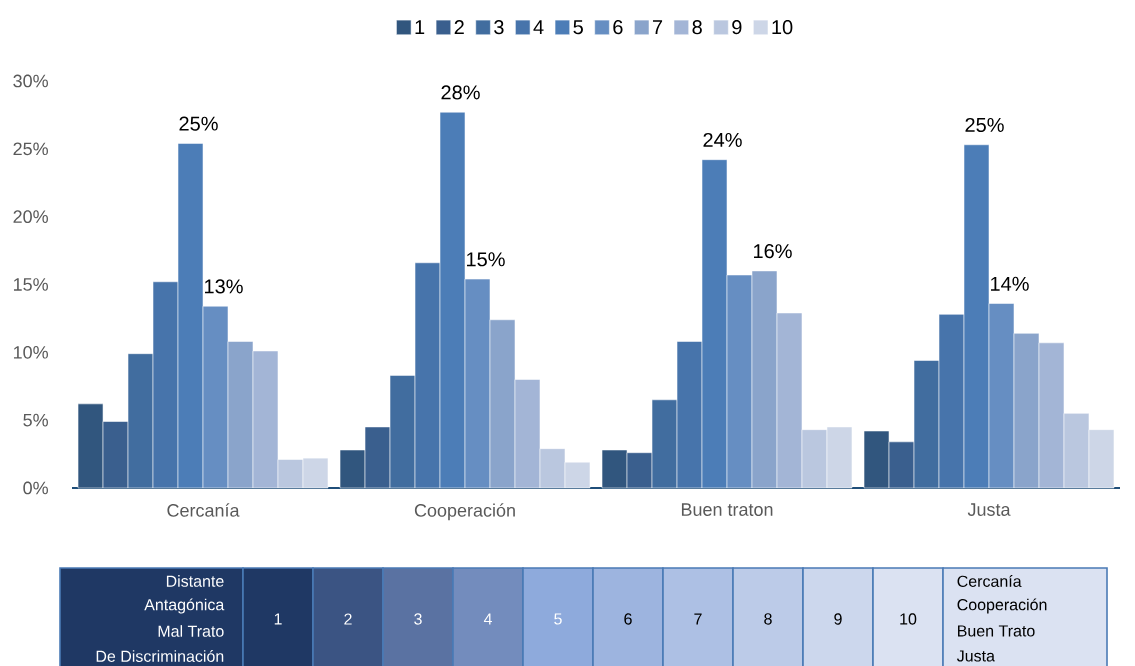 The image size is (1135, 666). Describe the element at coordinates (628, 619) in the screenshot. I see `text: 6` at that location.